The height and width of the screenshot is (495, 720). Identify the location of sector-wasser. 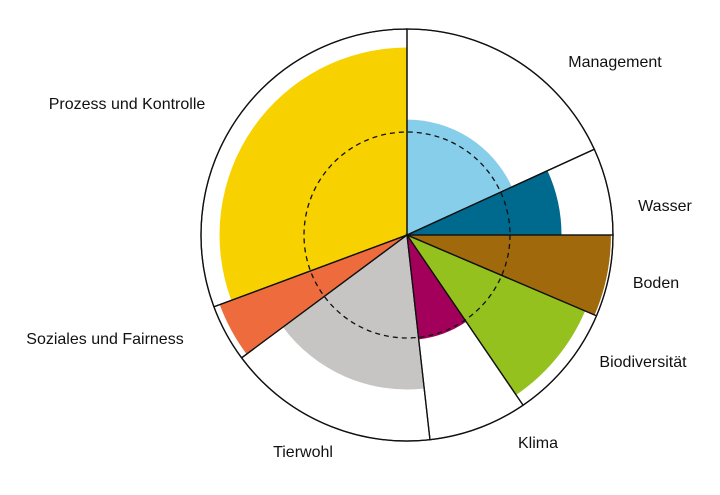
(484, 202).